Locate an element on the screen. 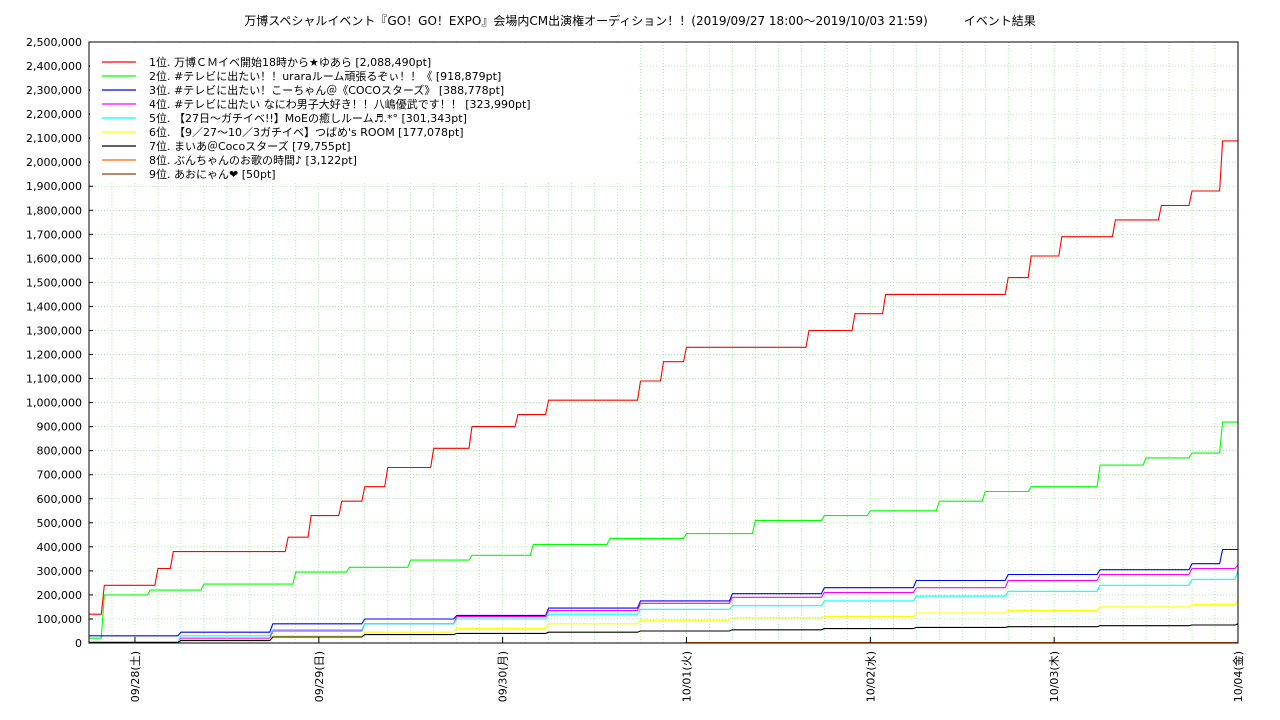 This screenshot has height=720, width=1280. y-tick-label: 1,400,000 is located at coordinates (54, 306).